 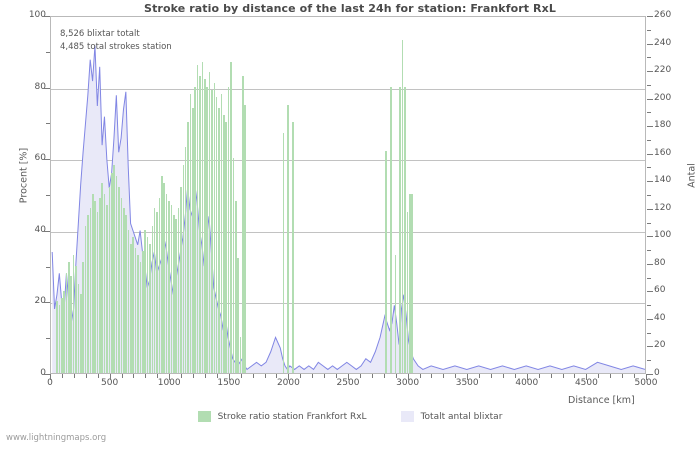 What do you see at coordinates (169, 383) in the screenshot?
I see `x-axis-tick-label: 1000` at bounding box center [169, 383].